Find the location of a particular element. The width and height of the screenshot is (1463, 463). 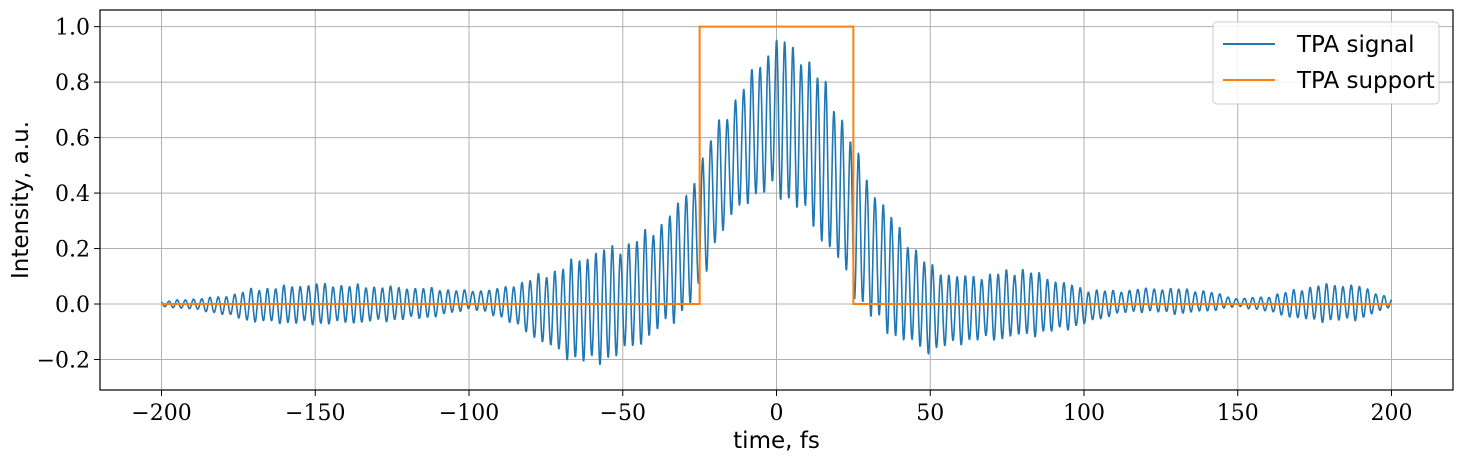

legend-label-tpa-support: TPA support is located at coordinates (1365, 81).